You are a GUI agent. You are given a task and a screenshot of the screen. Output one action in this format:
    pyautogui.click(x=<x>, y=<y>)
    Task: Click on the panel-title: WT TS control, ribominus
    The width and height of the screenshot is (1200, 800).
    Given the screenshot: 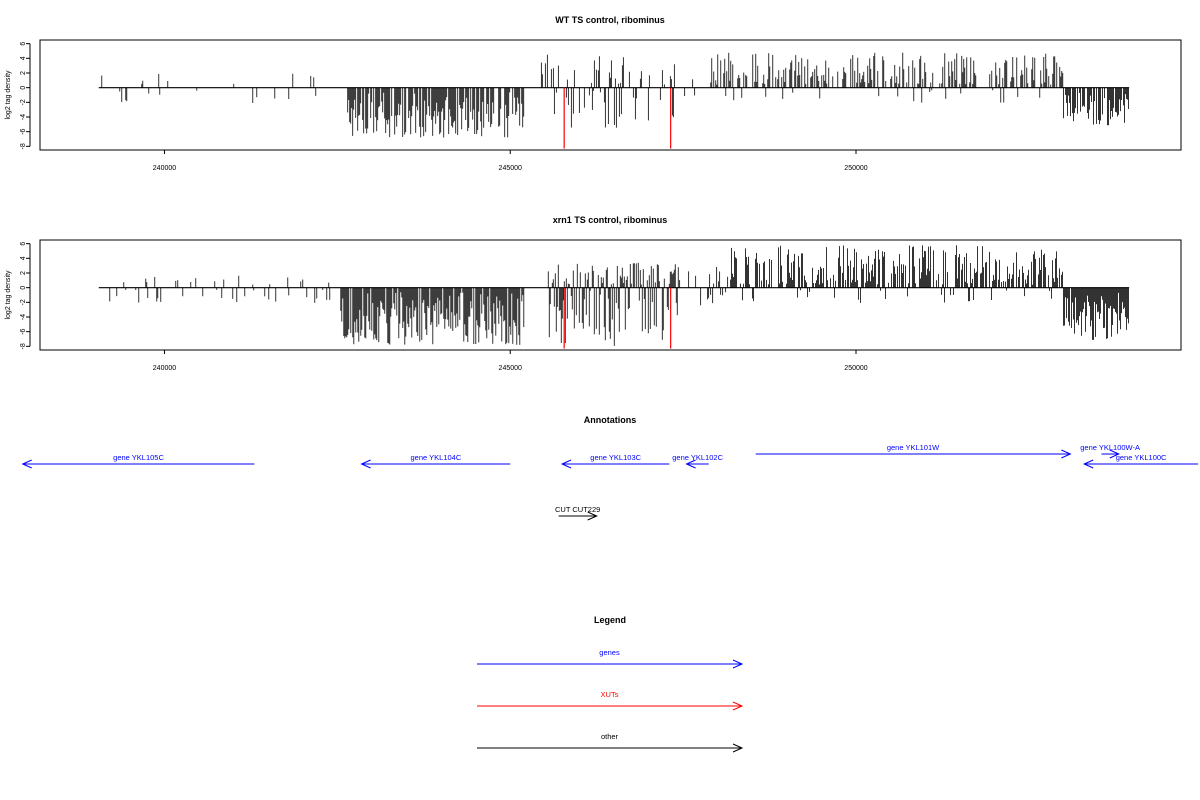 What is the action you would take?
    pyautogui.click(x=610, y=20)
    